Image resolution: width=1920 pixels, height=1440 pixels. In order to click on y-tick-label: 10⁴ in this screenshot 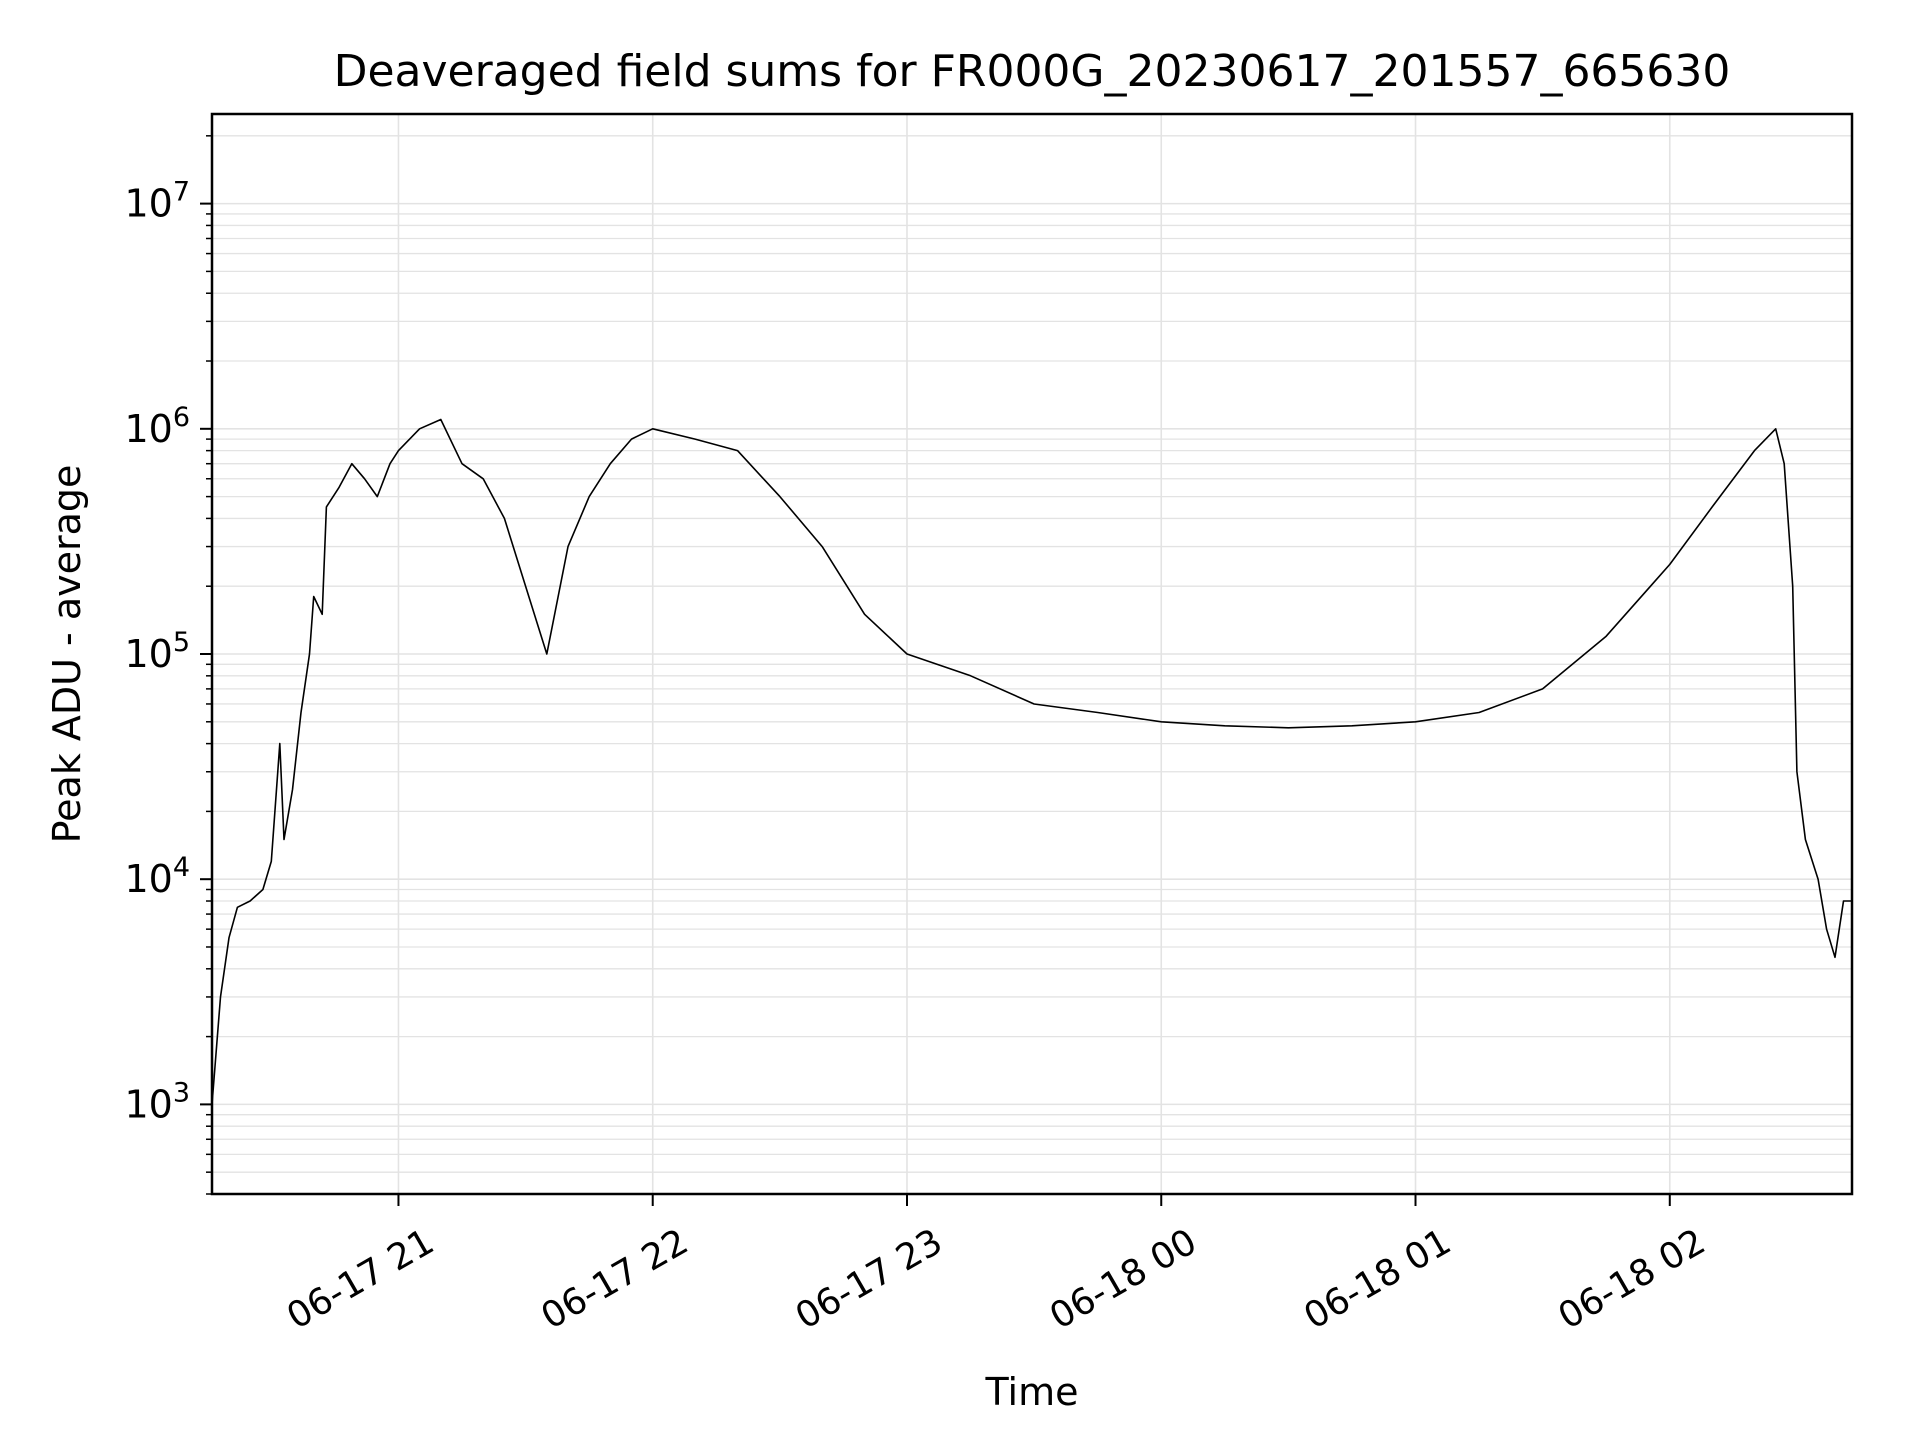, I will do `click(157, 876)`.